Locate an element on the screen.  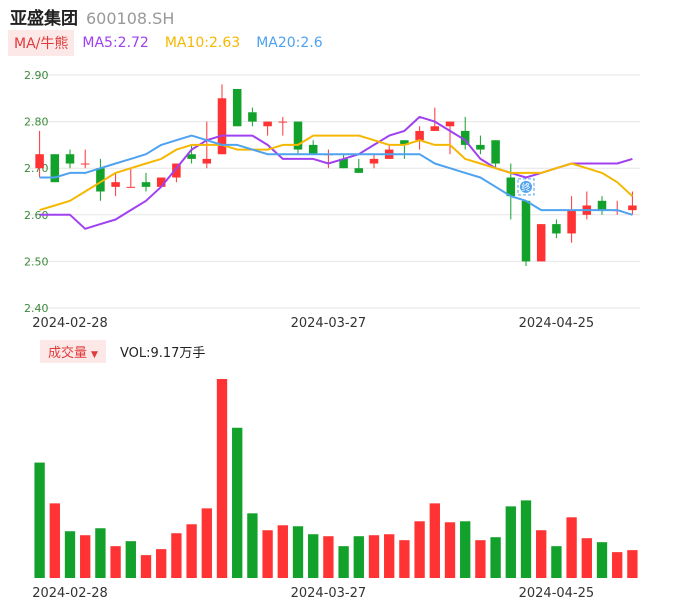
stock-title-row: 亚盛集团 600108.SH is located at coordinates (92, 16).